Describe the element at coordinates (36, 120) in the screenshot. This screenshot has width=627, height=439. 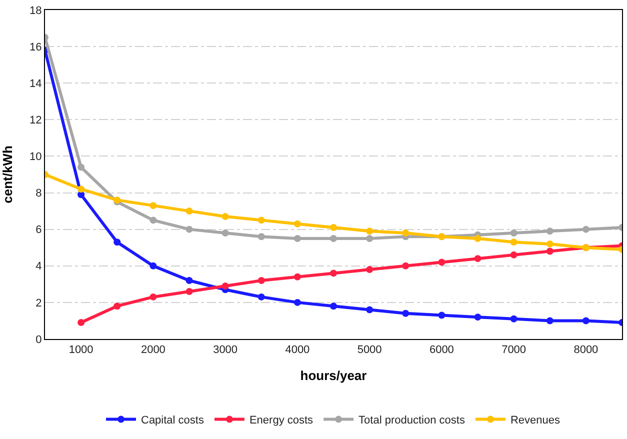
I see `y-tick-label: 12` at that location.